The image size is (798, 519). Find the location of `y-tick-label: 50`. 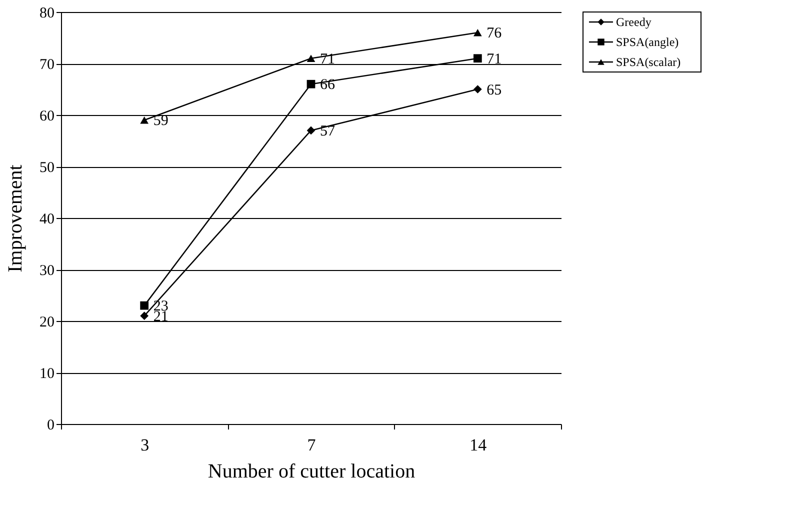

y-tick-label: 50 is located at coordinates (47, 168).